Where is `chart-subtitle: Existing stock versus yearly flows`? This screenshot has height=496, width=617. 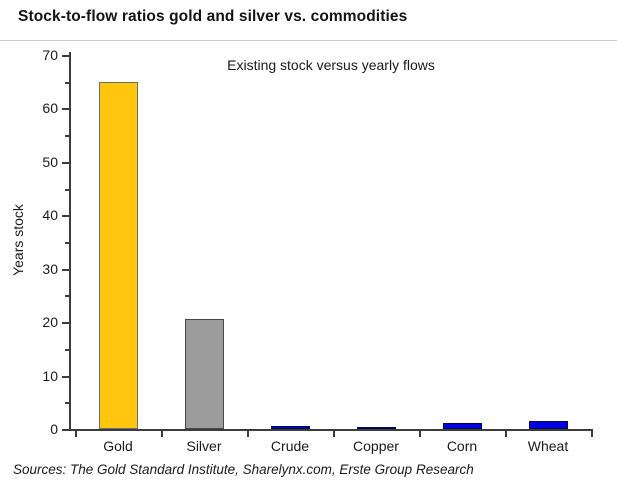
chart-subtitle: Existing stock versus yearly flows is located at coordinates (331, 65).